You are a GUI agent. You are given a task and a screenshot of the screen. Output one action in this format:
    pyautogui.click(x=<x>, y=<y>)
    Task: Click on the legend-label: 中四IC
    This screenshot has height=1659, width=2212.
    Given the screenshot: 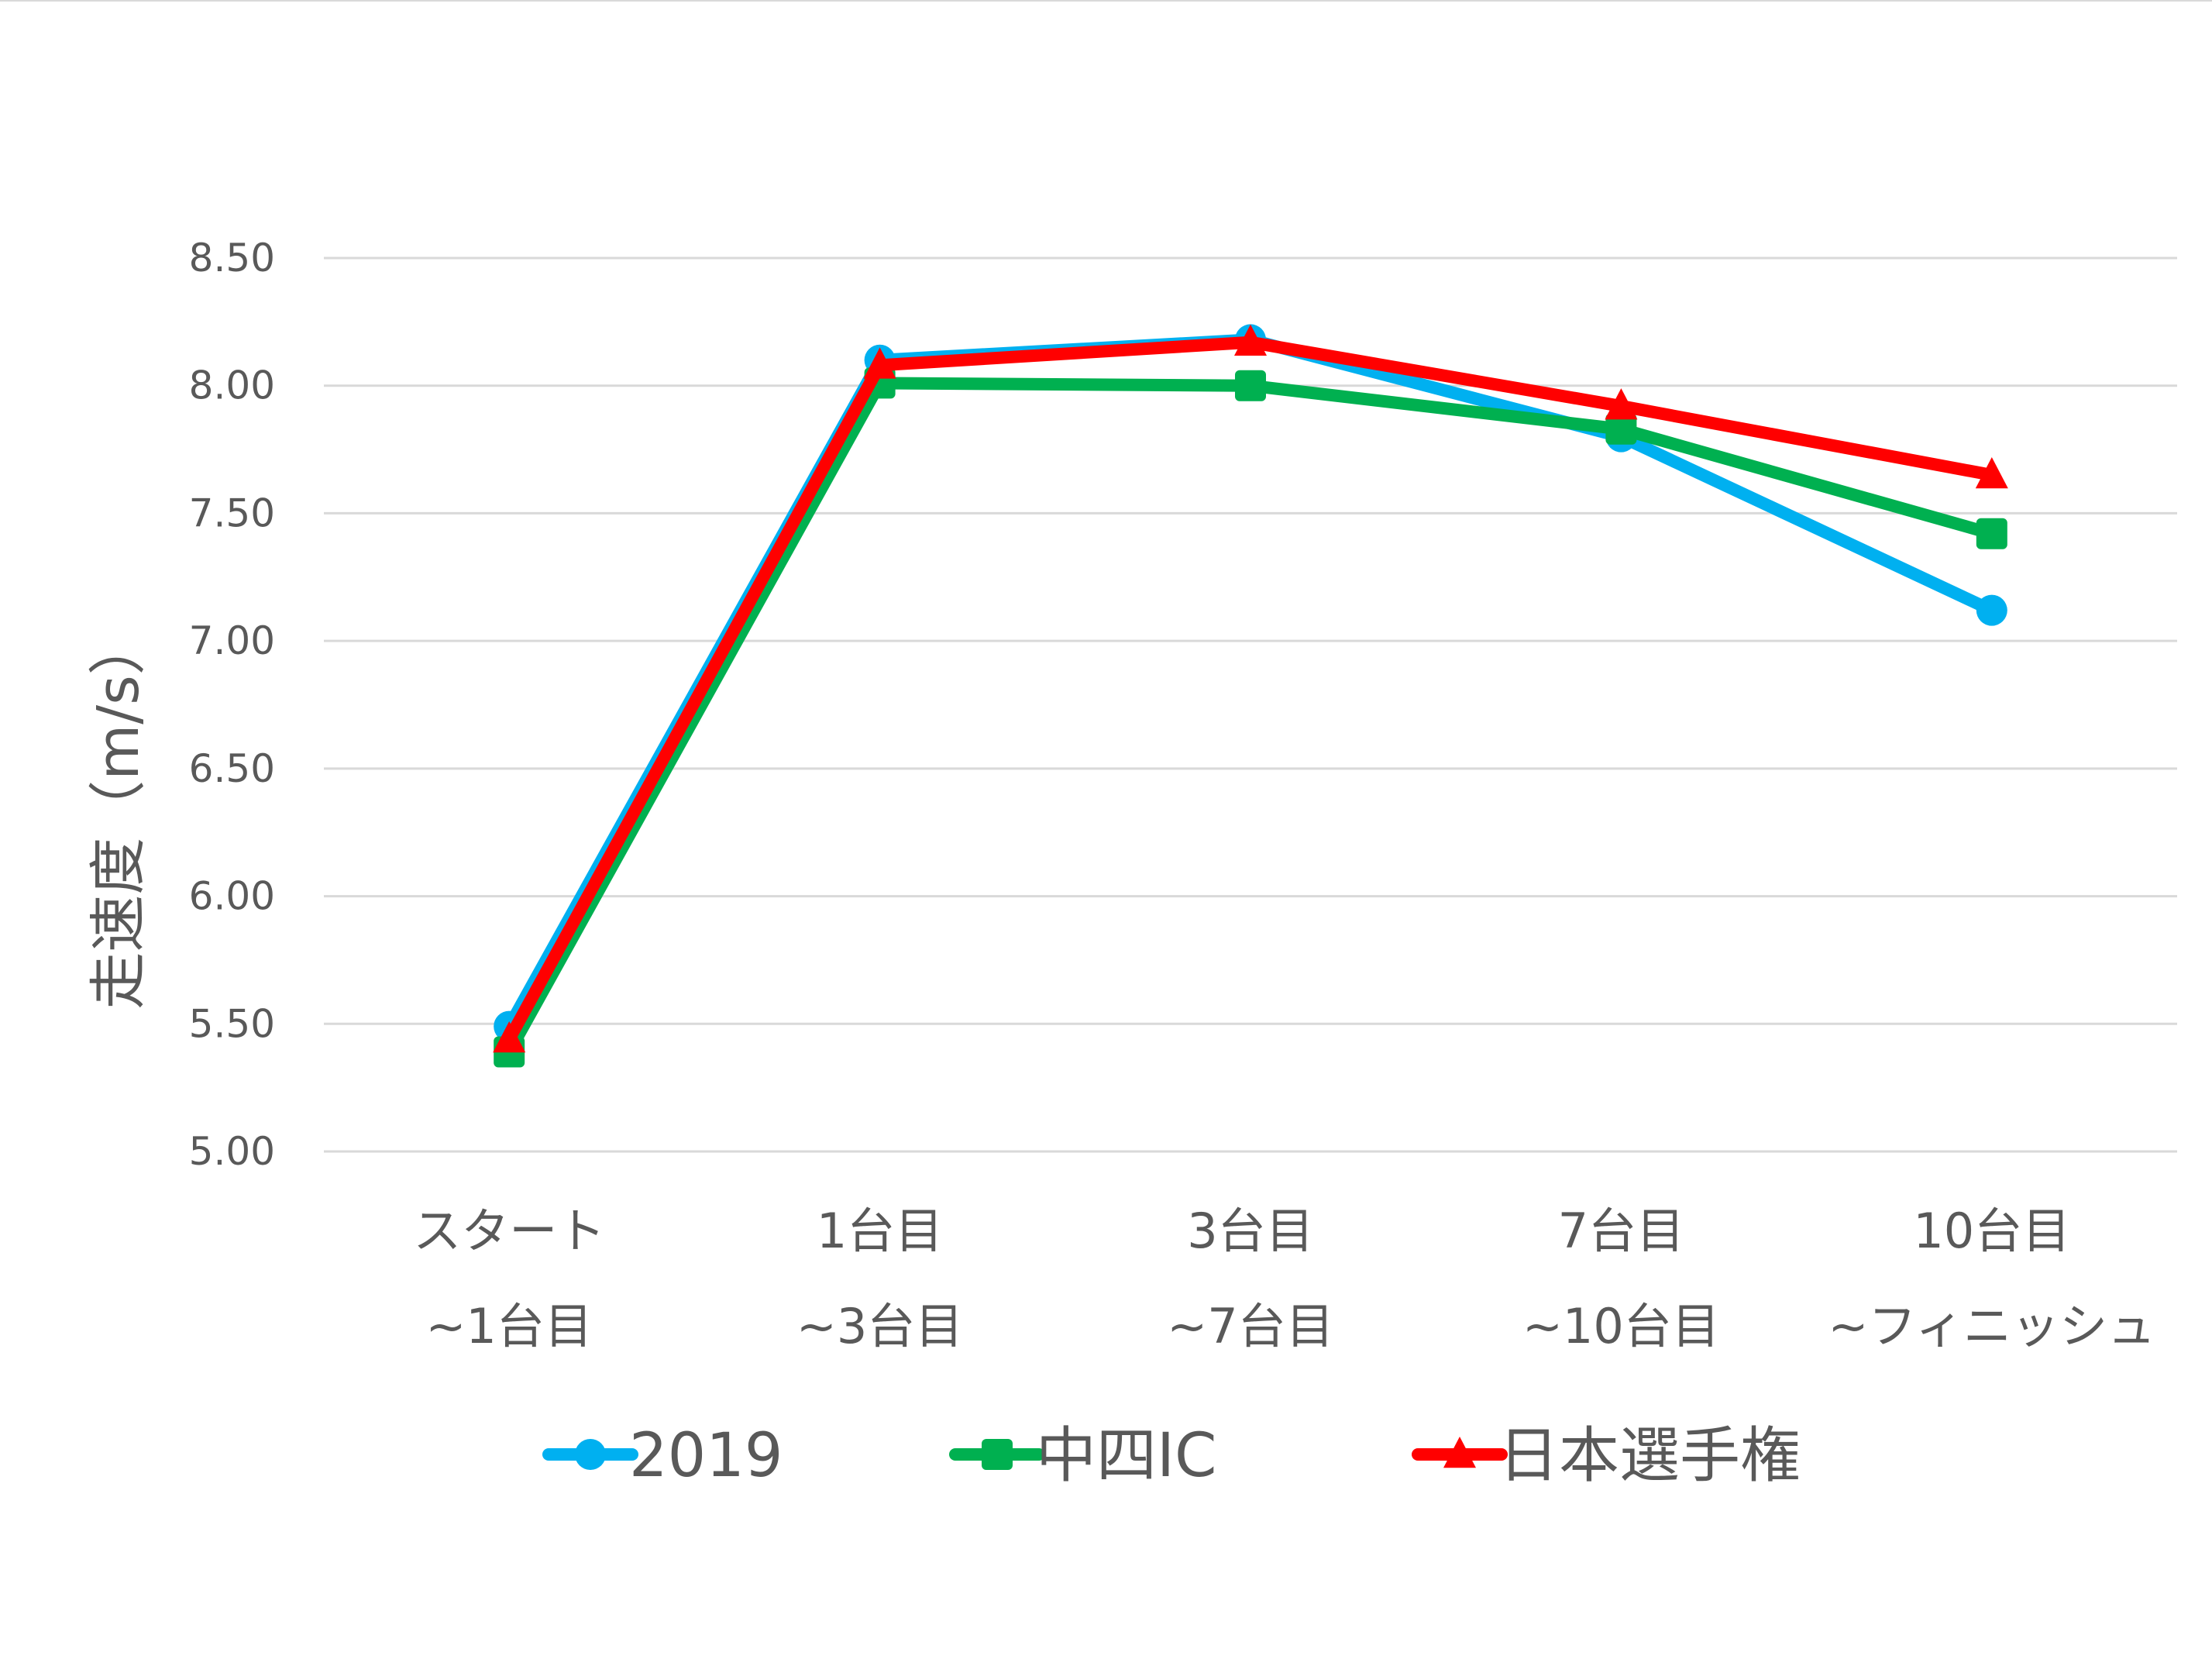 What is the action you would take?
    pyautogui.click(x=1126, y=1456)
    